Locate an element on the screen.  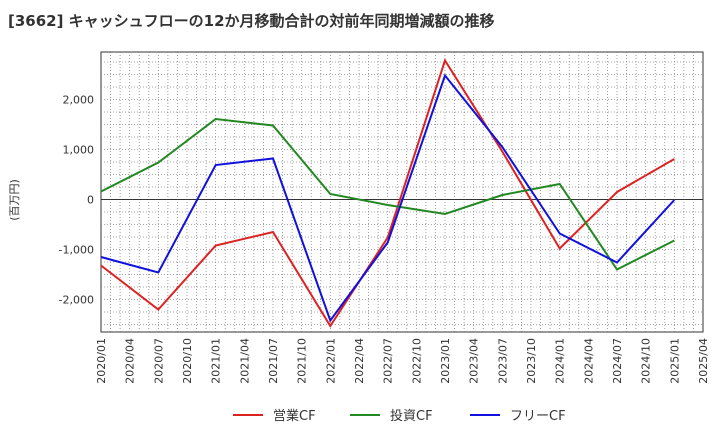
x-tick-label: 2023/01 is located at coordinates (445, 361).